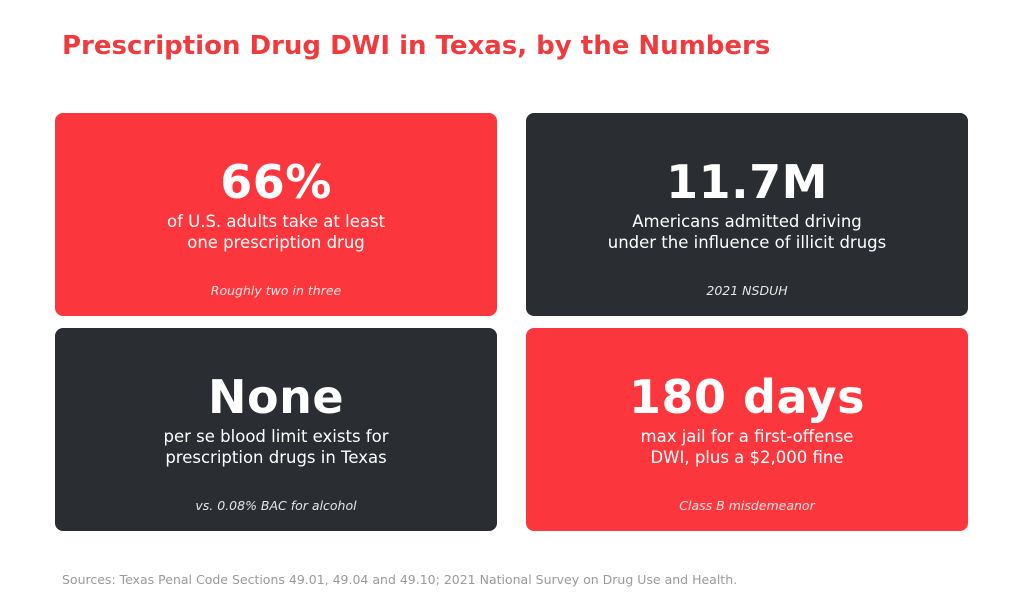  I want to click on stat-note: Roughly two in three, so click(276, 290).